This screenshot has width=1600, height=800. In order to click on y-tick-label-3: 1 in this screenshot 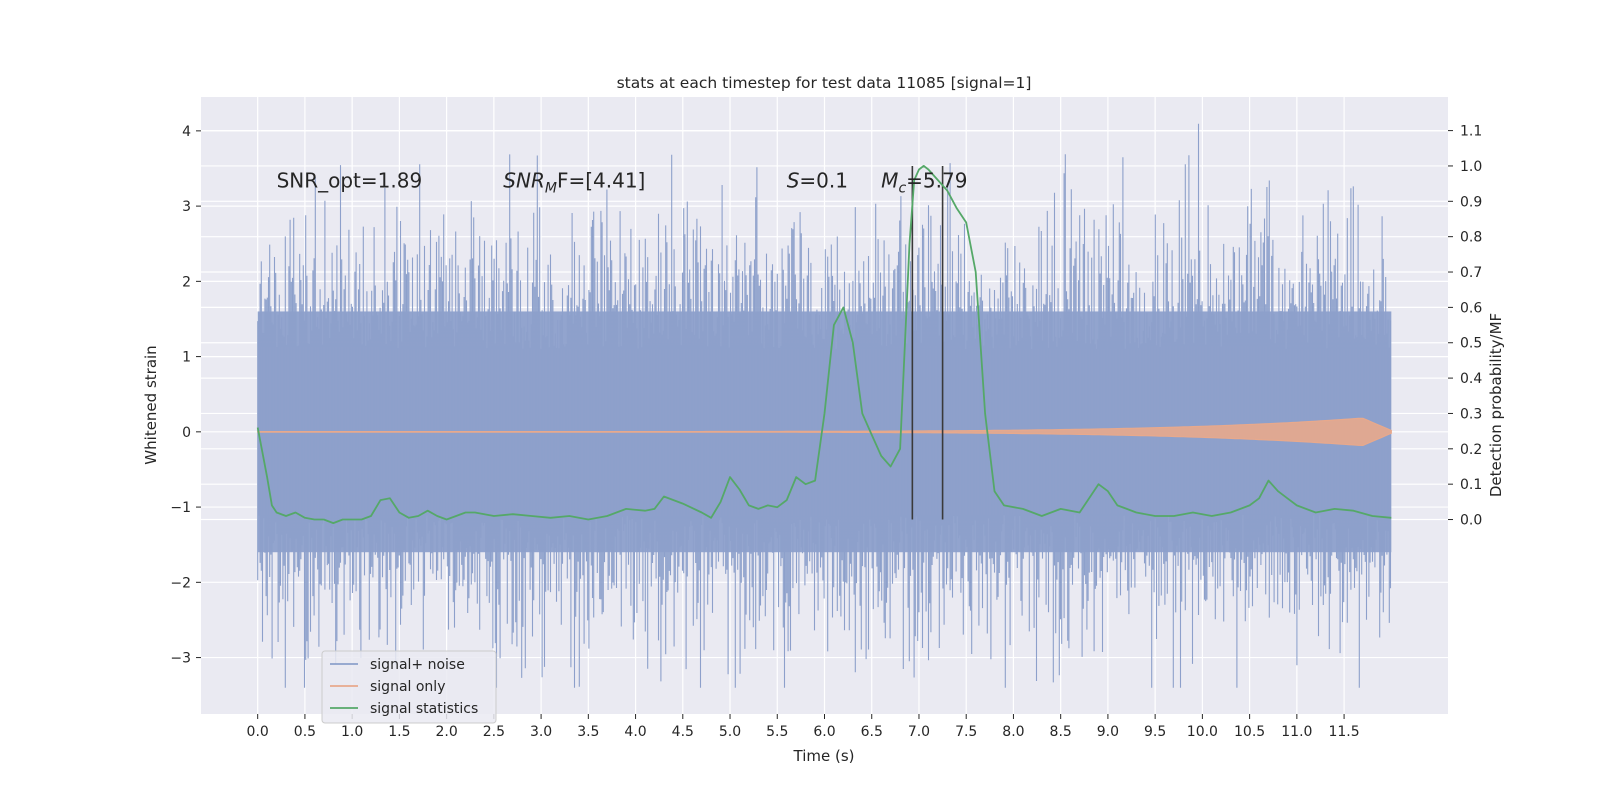, I will do `click(186, 358)`.